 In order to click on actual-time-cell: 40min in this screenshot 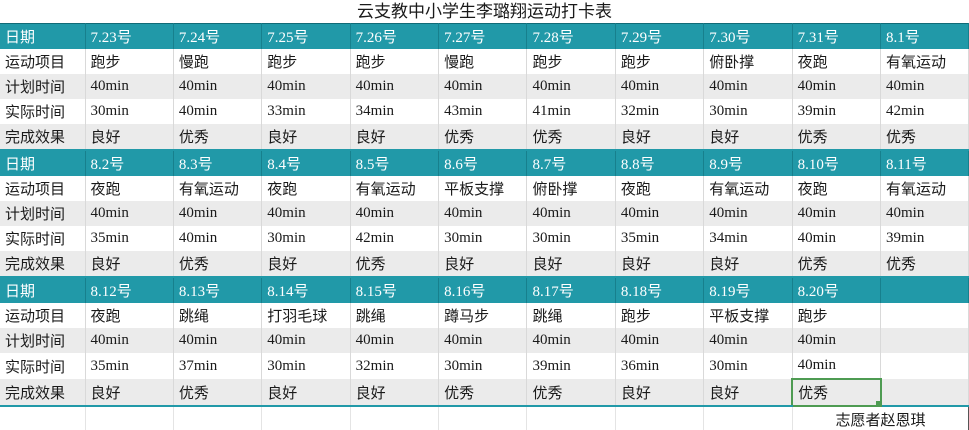, I will do `click(837, 366)`.